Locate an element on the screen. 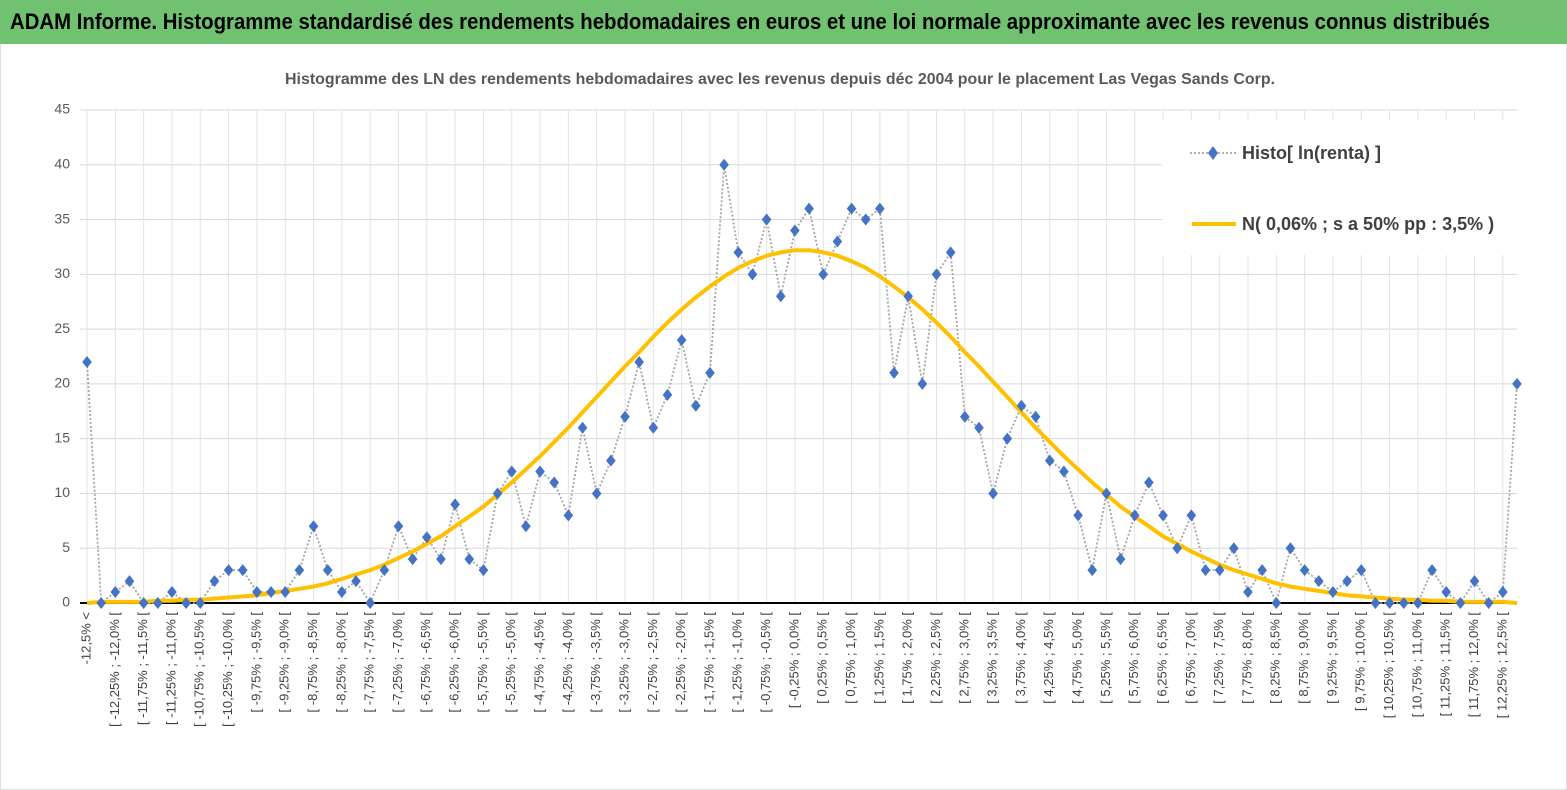  y-tick-label: 45 is located at coordinates (62, 109).